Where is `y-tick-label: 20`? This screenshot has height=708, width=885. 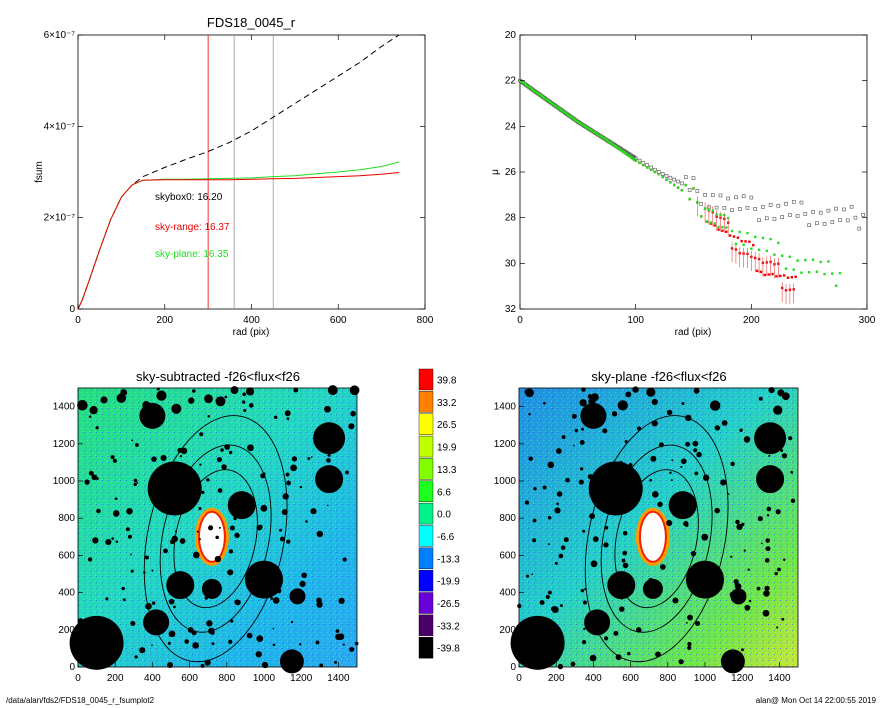
y-tick-label: 20 is located at coordinates (511, 35).